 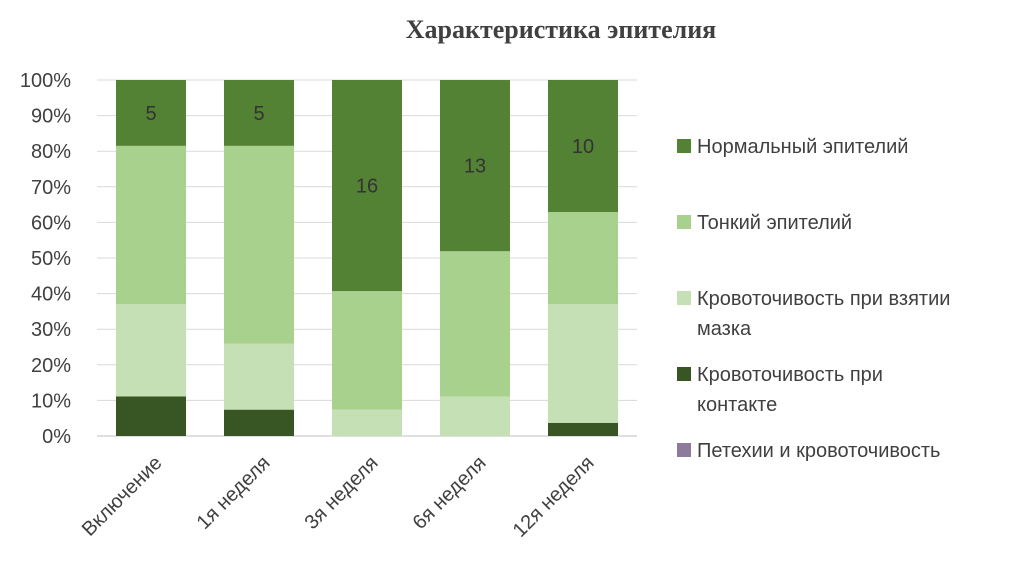 What do you see at coordinates (813, 314) in the screenshot?
I see `legend-item: Кровоточивость при взятии мазка` at bounding box center [813, 314].